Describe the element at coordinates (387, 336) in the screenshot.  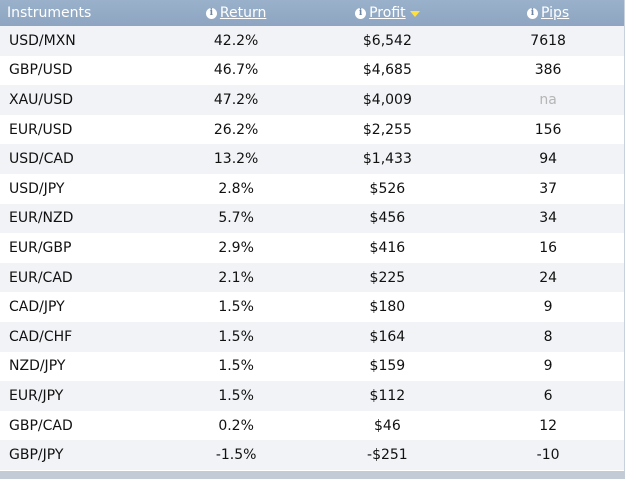
I see `profit-cell: $164` at that location.